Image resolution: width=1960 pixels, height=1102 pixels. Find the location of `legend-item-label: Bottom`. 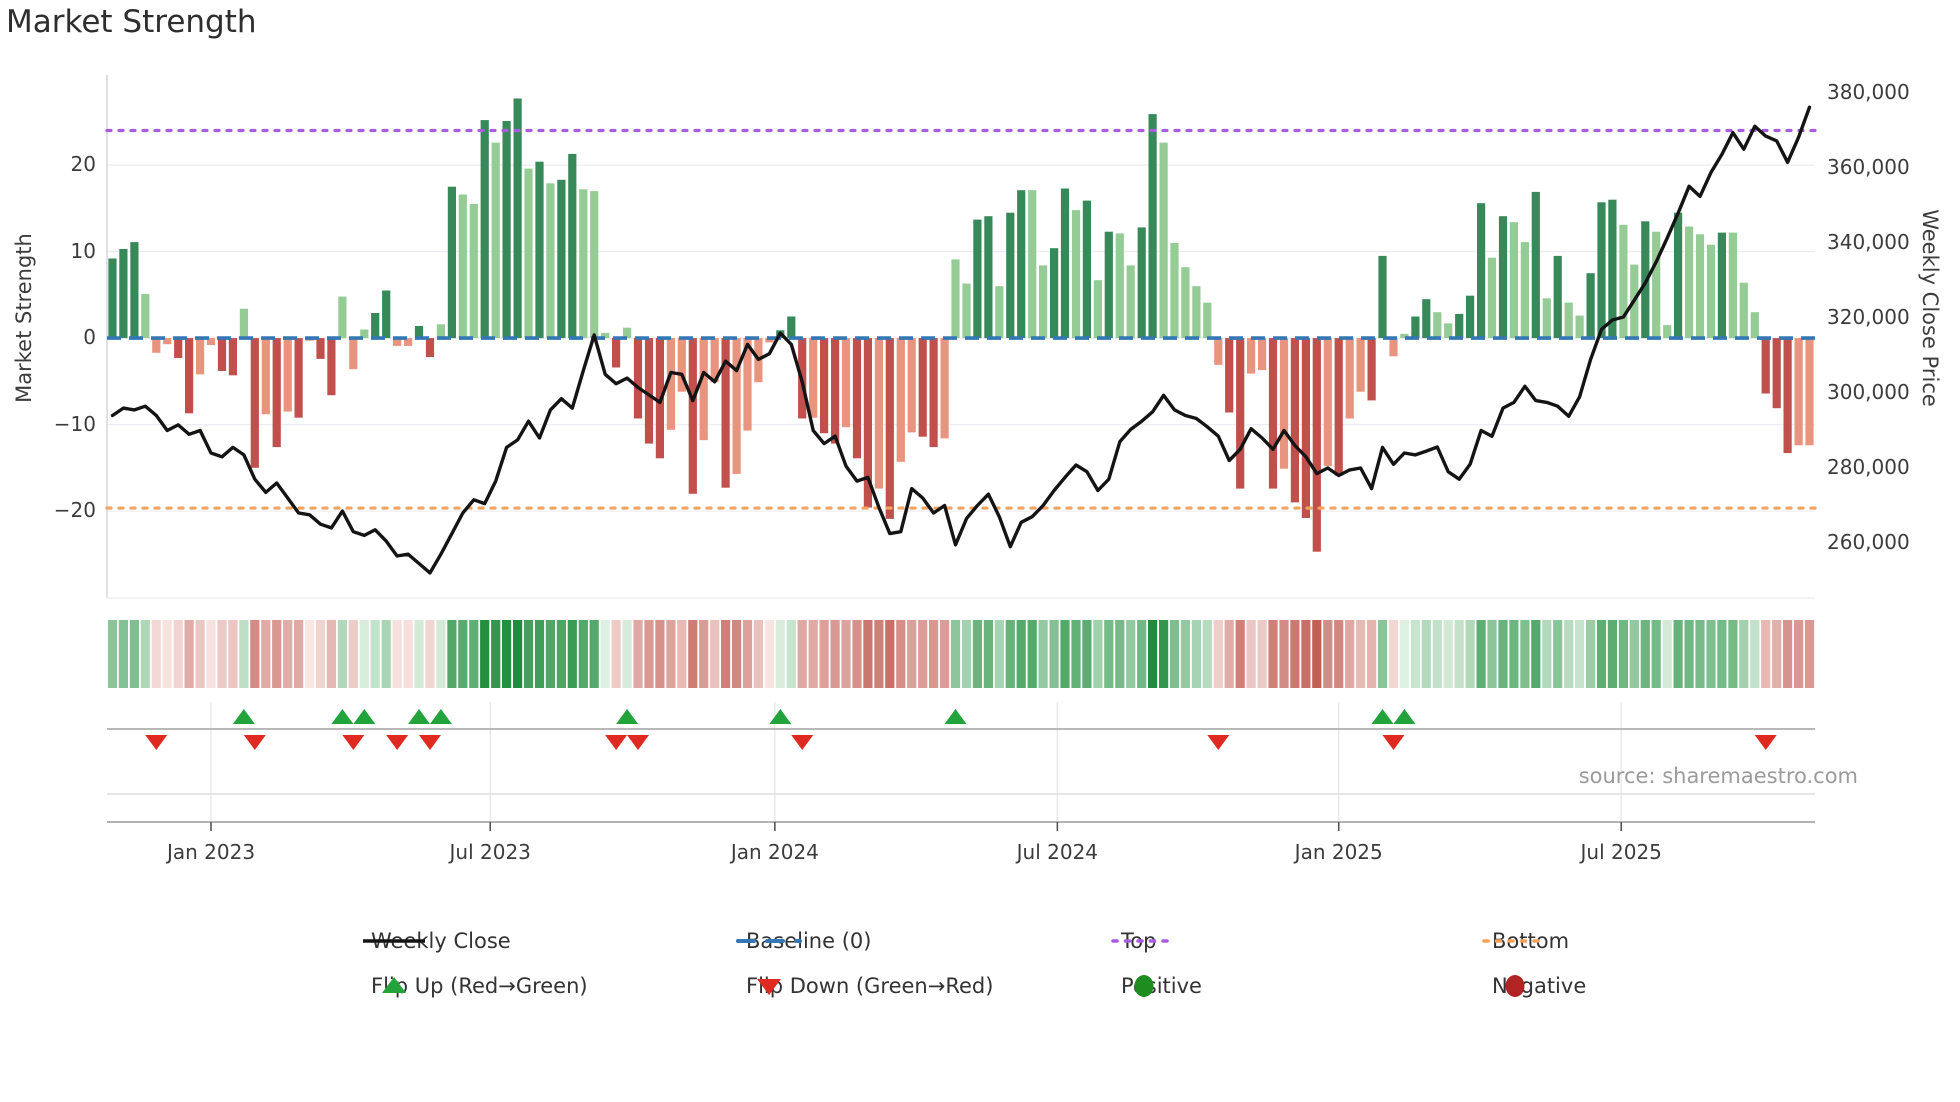

legend-item-label: Bottom is located at coordinates (1531, 941).